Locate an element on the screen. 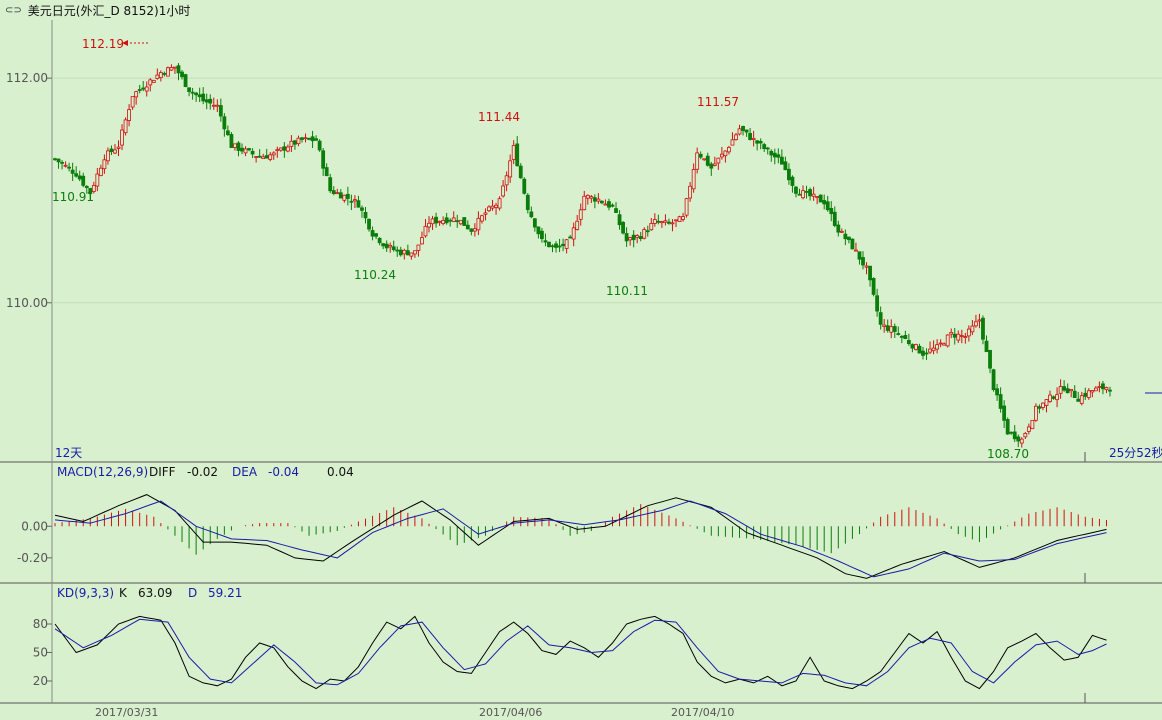 The height and width of the screenshot is (720, 1162). y-tick-label: 110.00 is located at coordinates (27, 303).